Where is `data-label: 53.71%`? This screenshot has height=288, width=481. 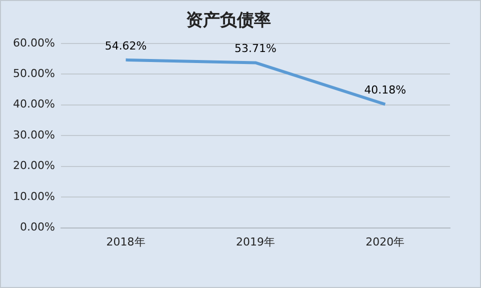 data-label: 53.71% is located at coordinates (255, 49).